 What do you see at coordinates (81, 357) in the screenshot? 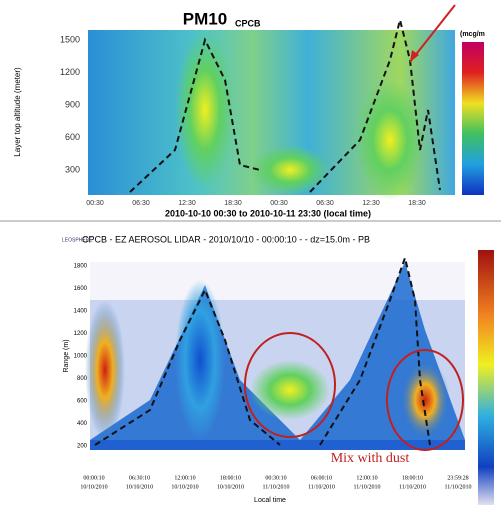
I see `y-tick-label: 1000` at bounding box center [81, 357].